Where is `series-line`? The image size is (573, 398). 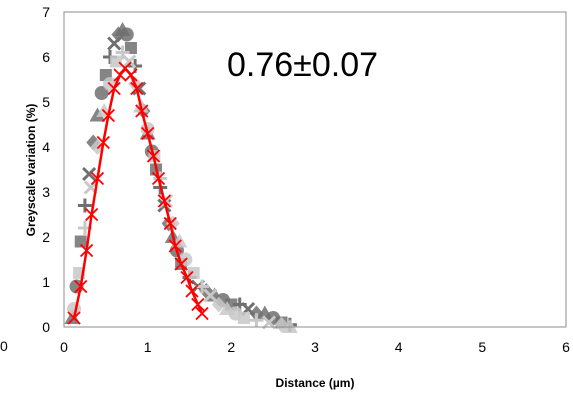
series-line is located at coordinates (138, 192).